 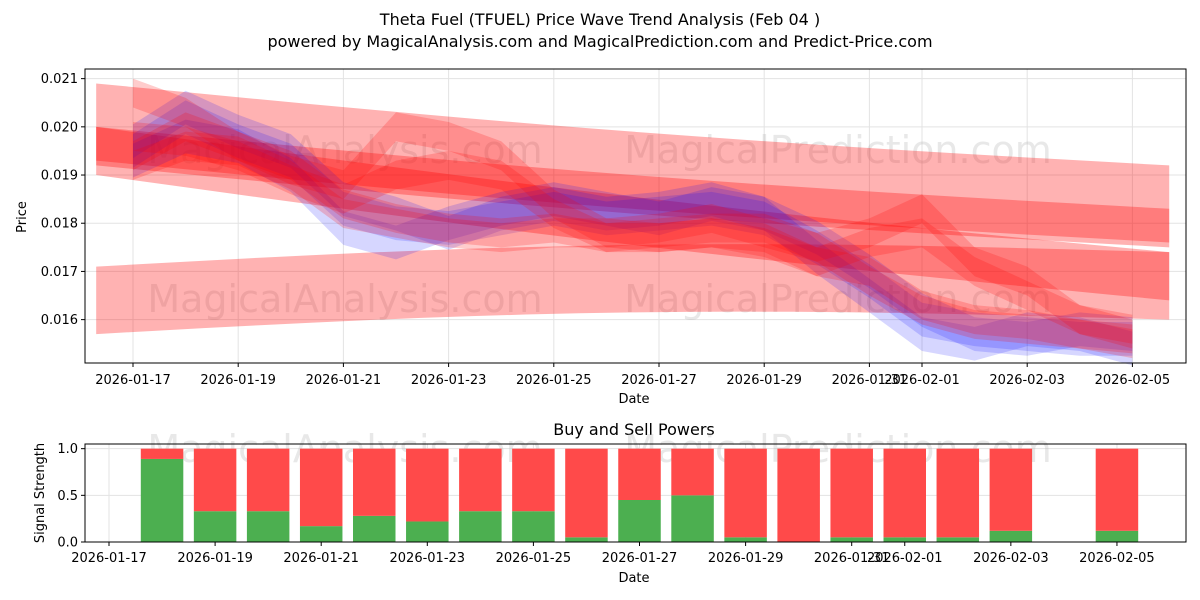 What do you see at coordinates (59, 224) in the screenshot?
I see `price-y-tick-label: 0.018` at bounding box center [59, 224].